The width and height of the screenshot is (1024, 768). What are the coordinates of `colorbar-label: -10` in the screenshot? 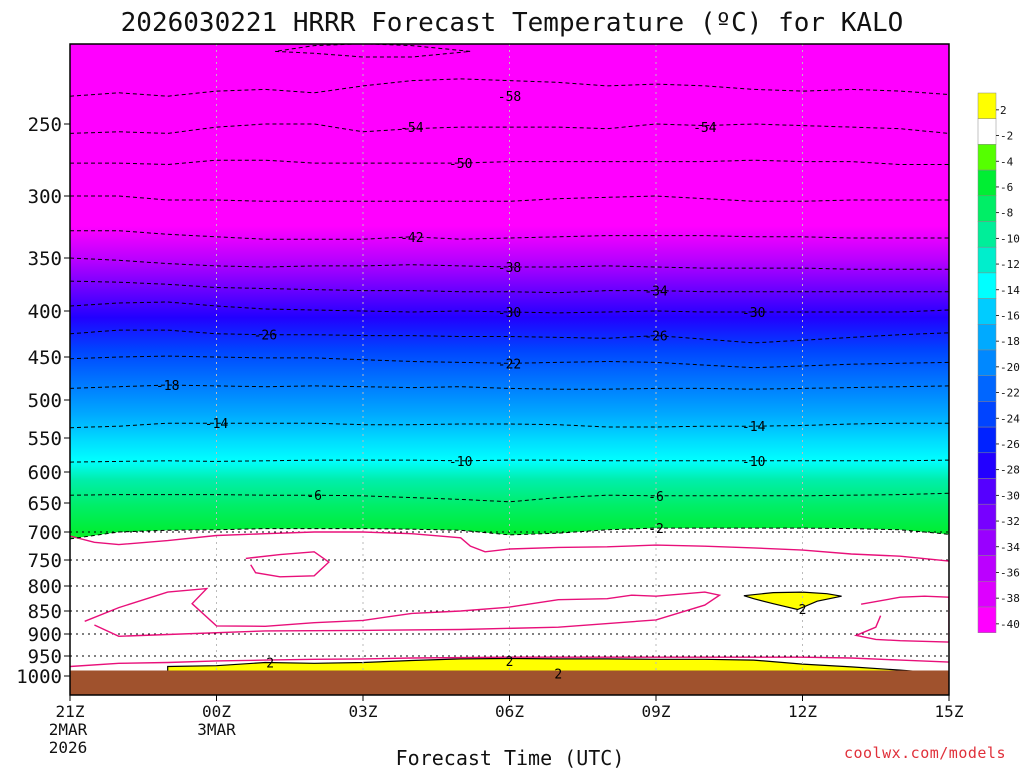 It's located at (1010, 238).